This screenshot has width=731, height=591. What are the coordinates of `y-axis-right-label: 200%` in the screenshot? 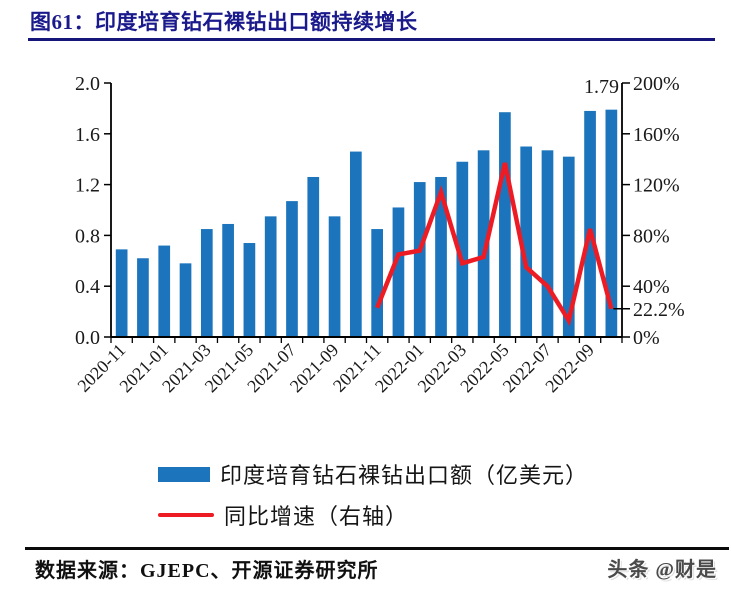 It's located at (656, 84).